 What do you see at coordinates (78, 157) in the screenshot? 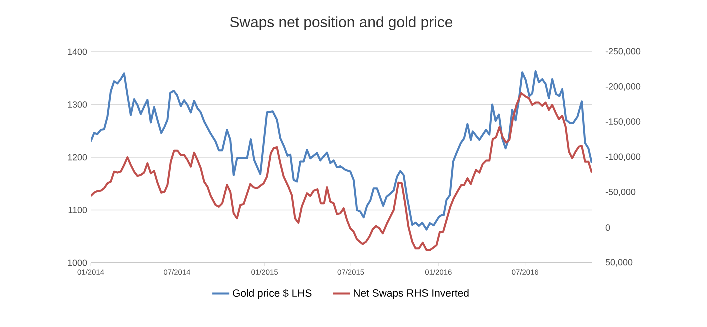
I see `y-tick-label: 1200` at bounding box center [78, 157].